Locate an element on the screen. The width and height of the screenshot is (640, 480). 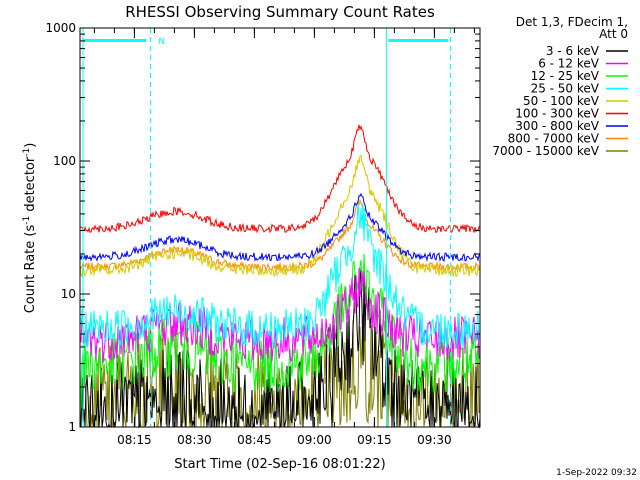
x-axis-label: Start Time (02-Sep-16 08:01:22) is located at coordinates (279, 464).